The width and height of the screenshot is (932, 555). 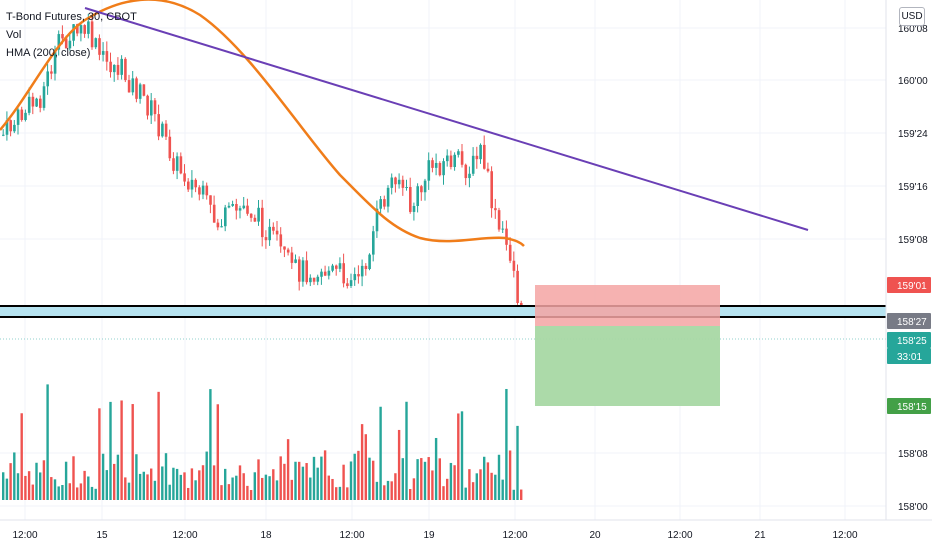 What do you see at coordinates (913, 81) in the screenshot?
I see `y-tick-label: 160'00` at bounding box center [913, 81].